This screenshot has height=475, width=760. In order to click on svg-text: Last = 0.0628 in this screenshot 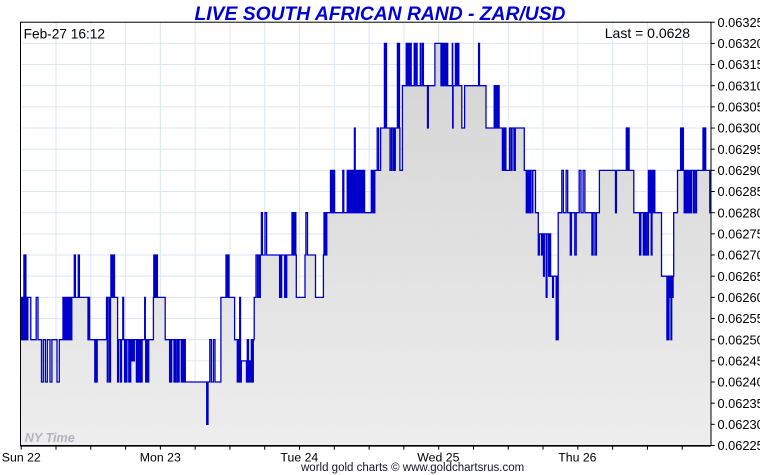, I will do `click(647, 33)`.